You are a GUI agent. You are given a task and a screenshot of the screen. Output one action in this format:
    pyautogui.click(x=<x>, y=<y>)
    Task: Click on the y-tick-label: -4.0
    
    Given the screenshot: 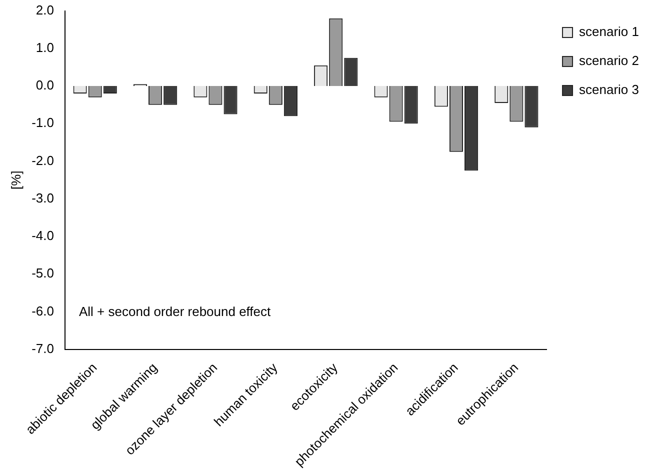 What is the action you would take?
    pyautogui.click(x=43, y=236)
    